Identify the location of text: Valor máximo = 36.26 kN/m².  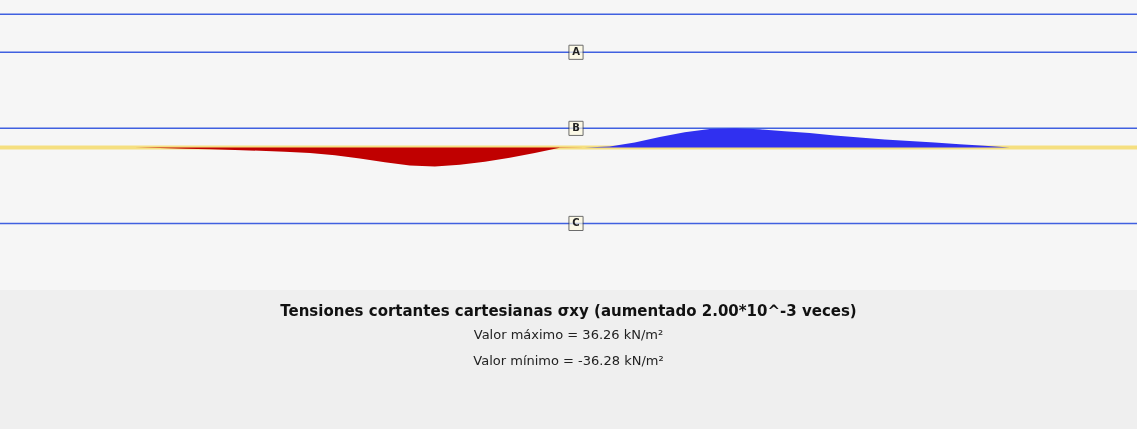
(568, 334).